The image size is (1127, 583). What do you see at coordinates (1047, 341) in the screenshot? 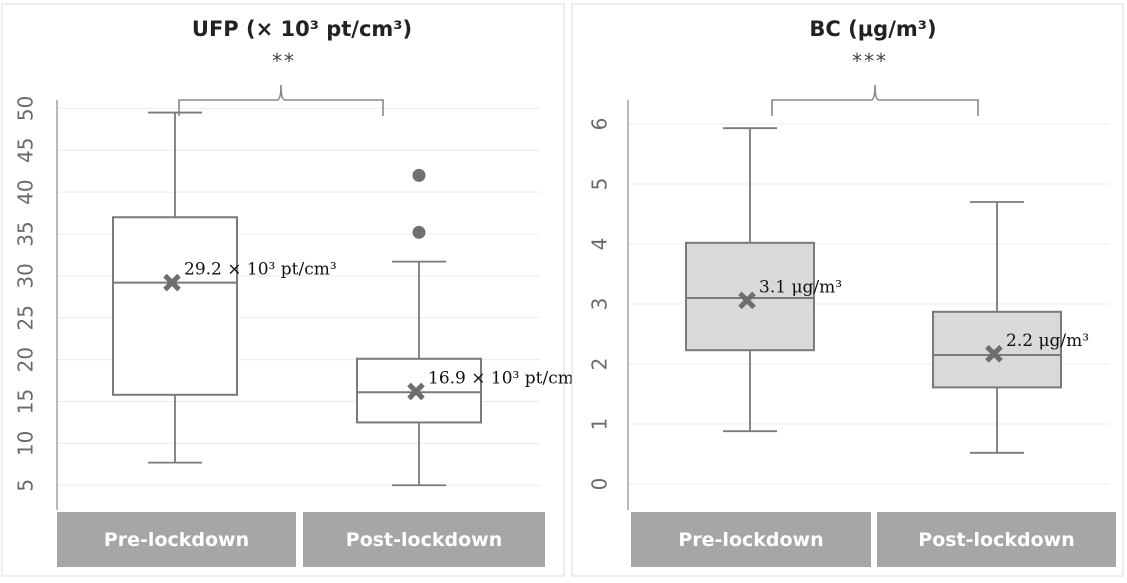
I see `mean-label: 2.2 μg/m³` at bounding box center [1047, 341].